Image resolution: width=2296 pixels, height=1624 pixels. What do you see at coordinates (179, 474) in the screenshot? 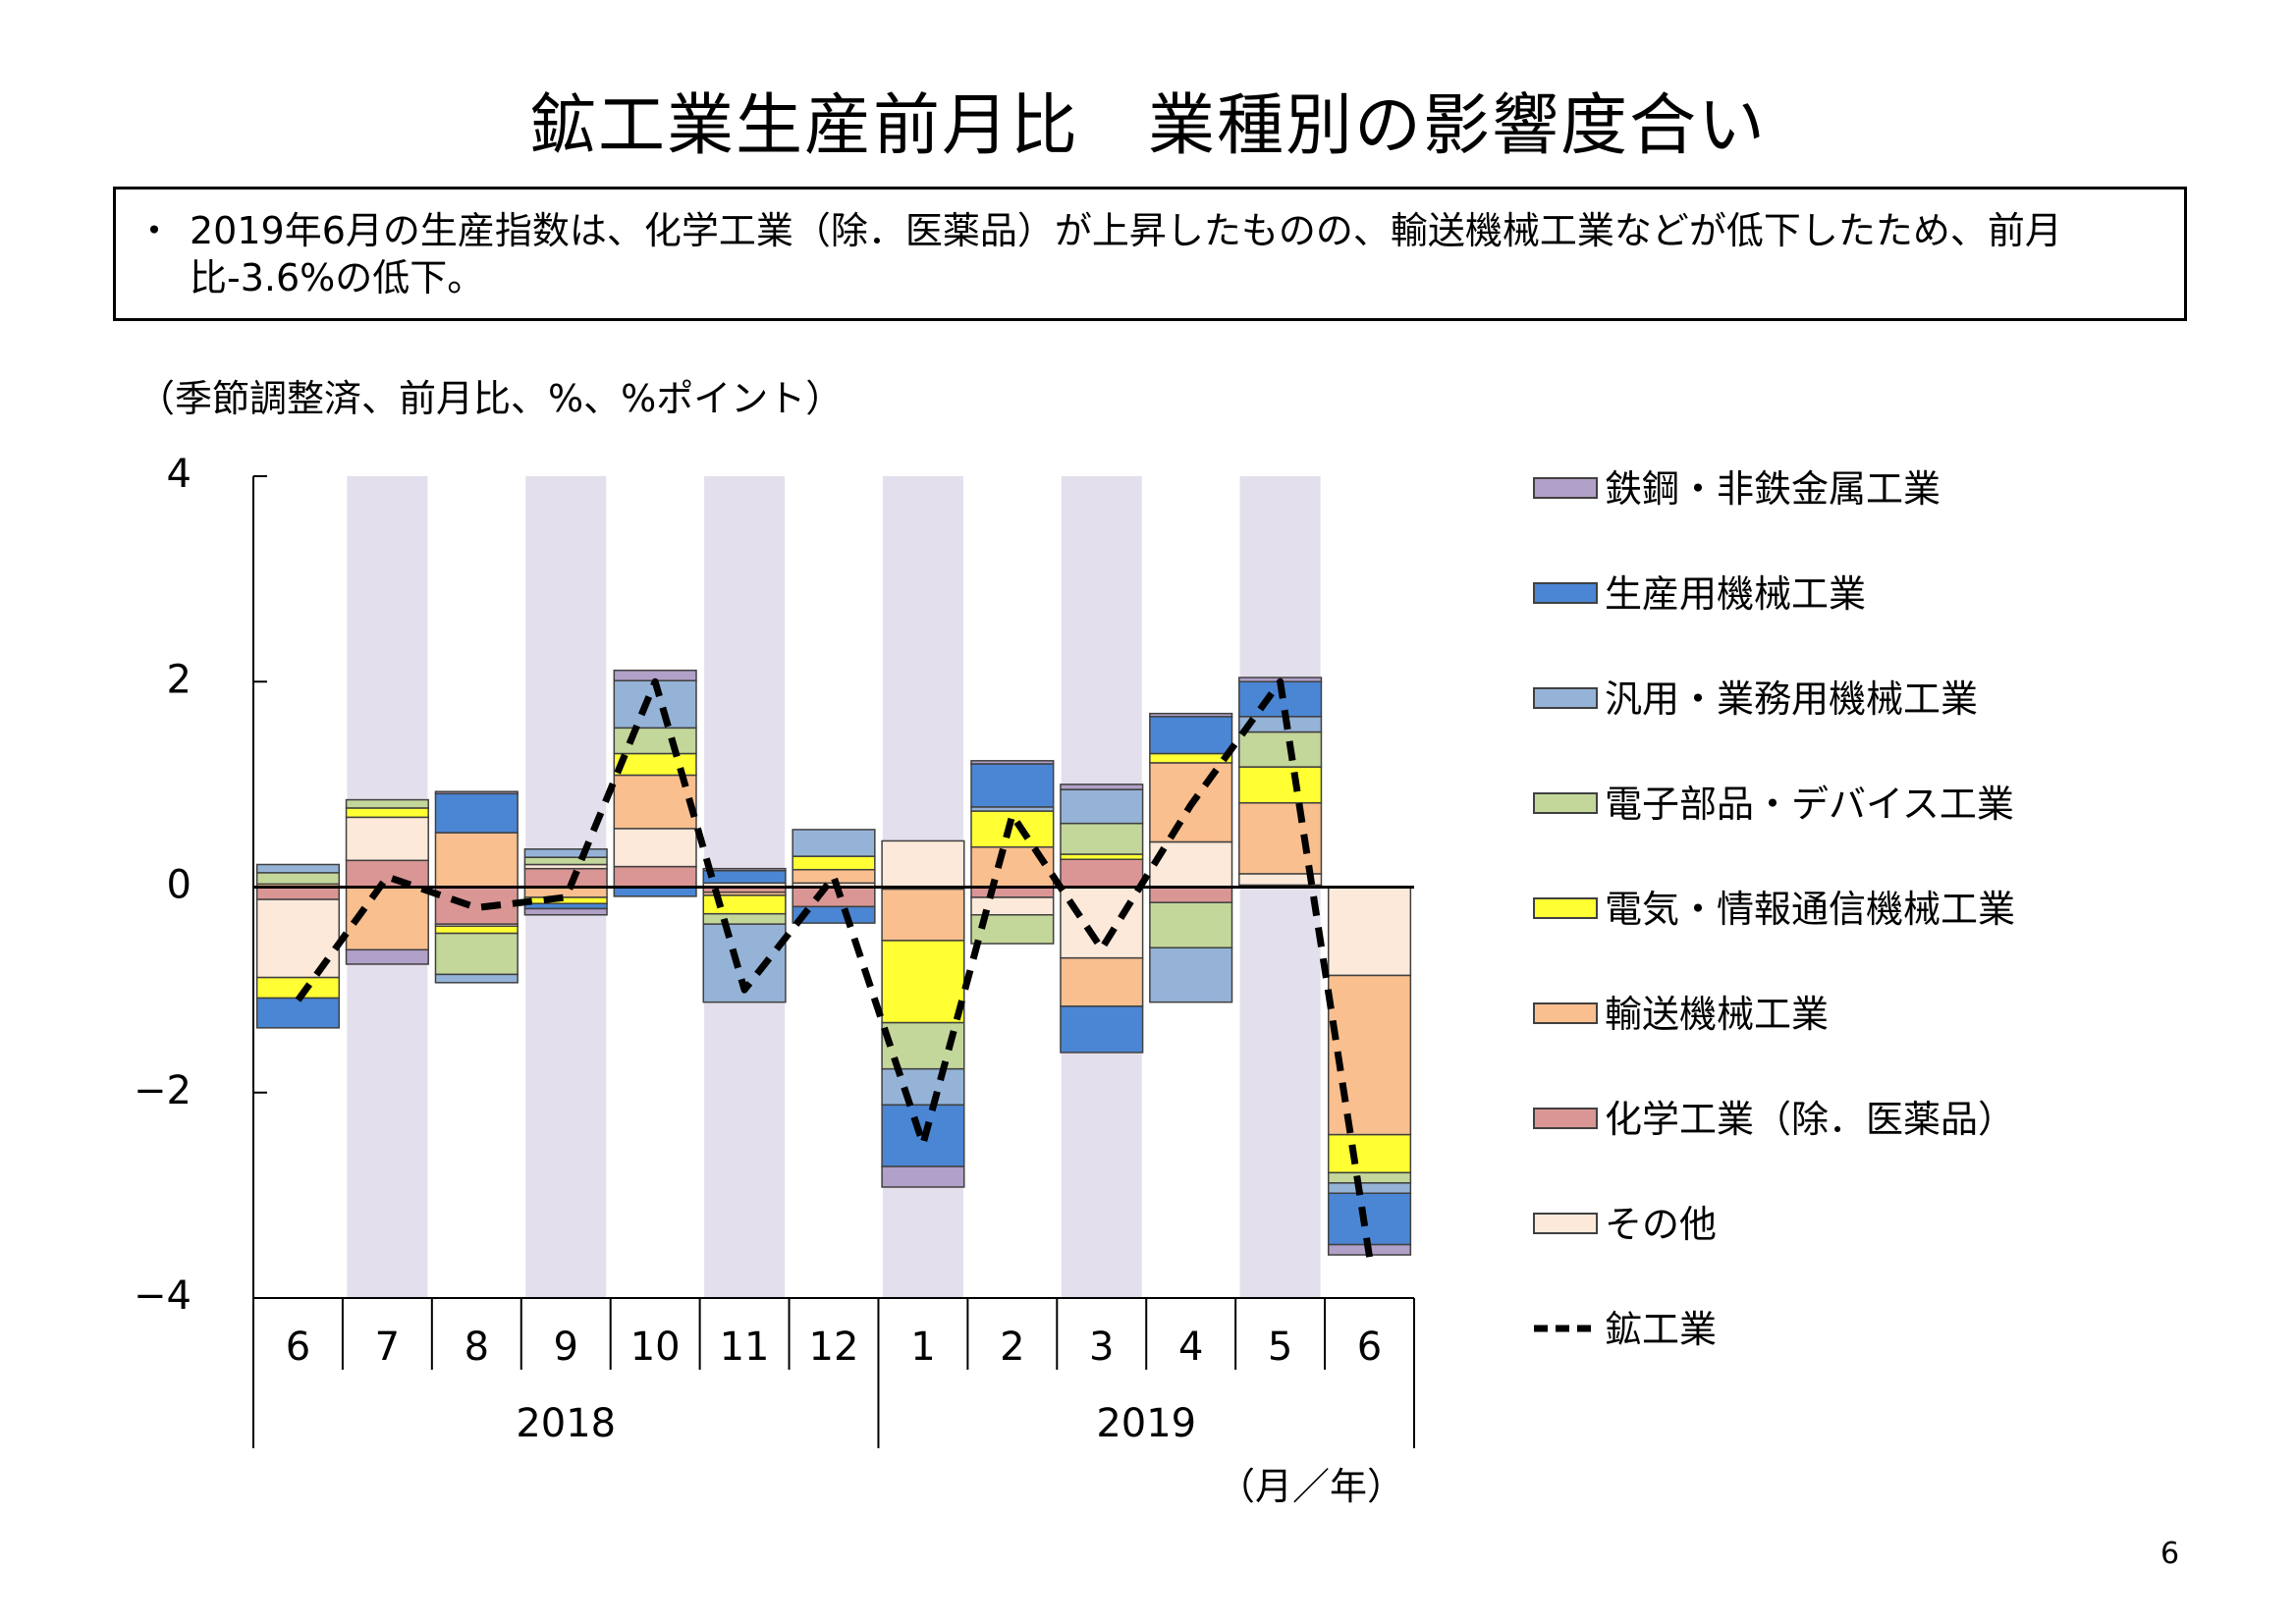
I see `y-tick-label: 4` at bounding box center [179, 474].